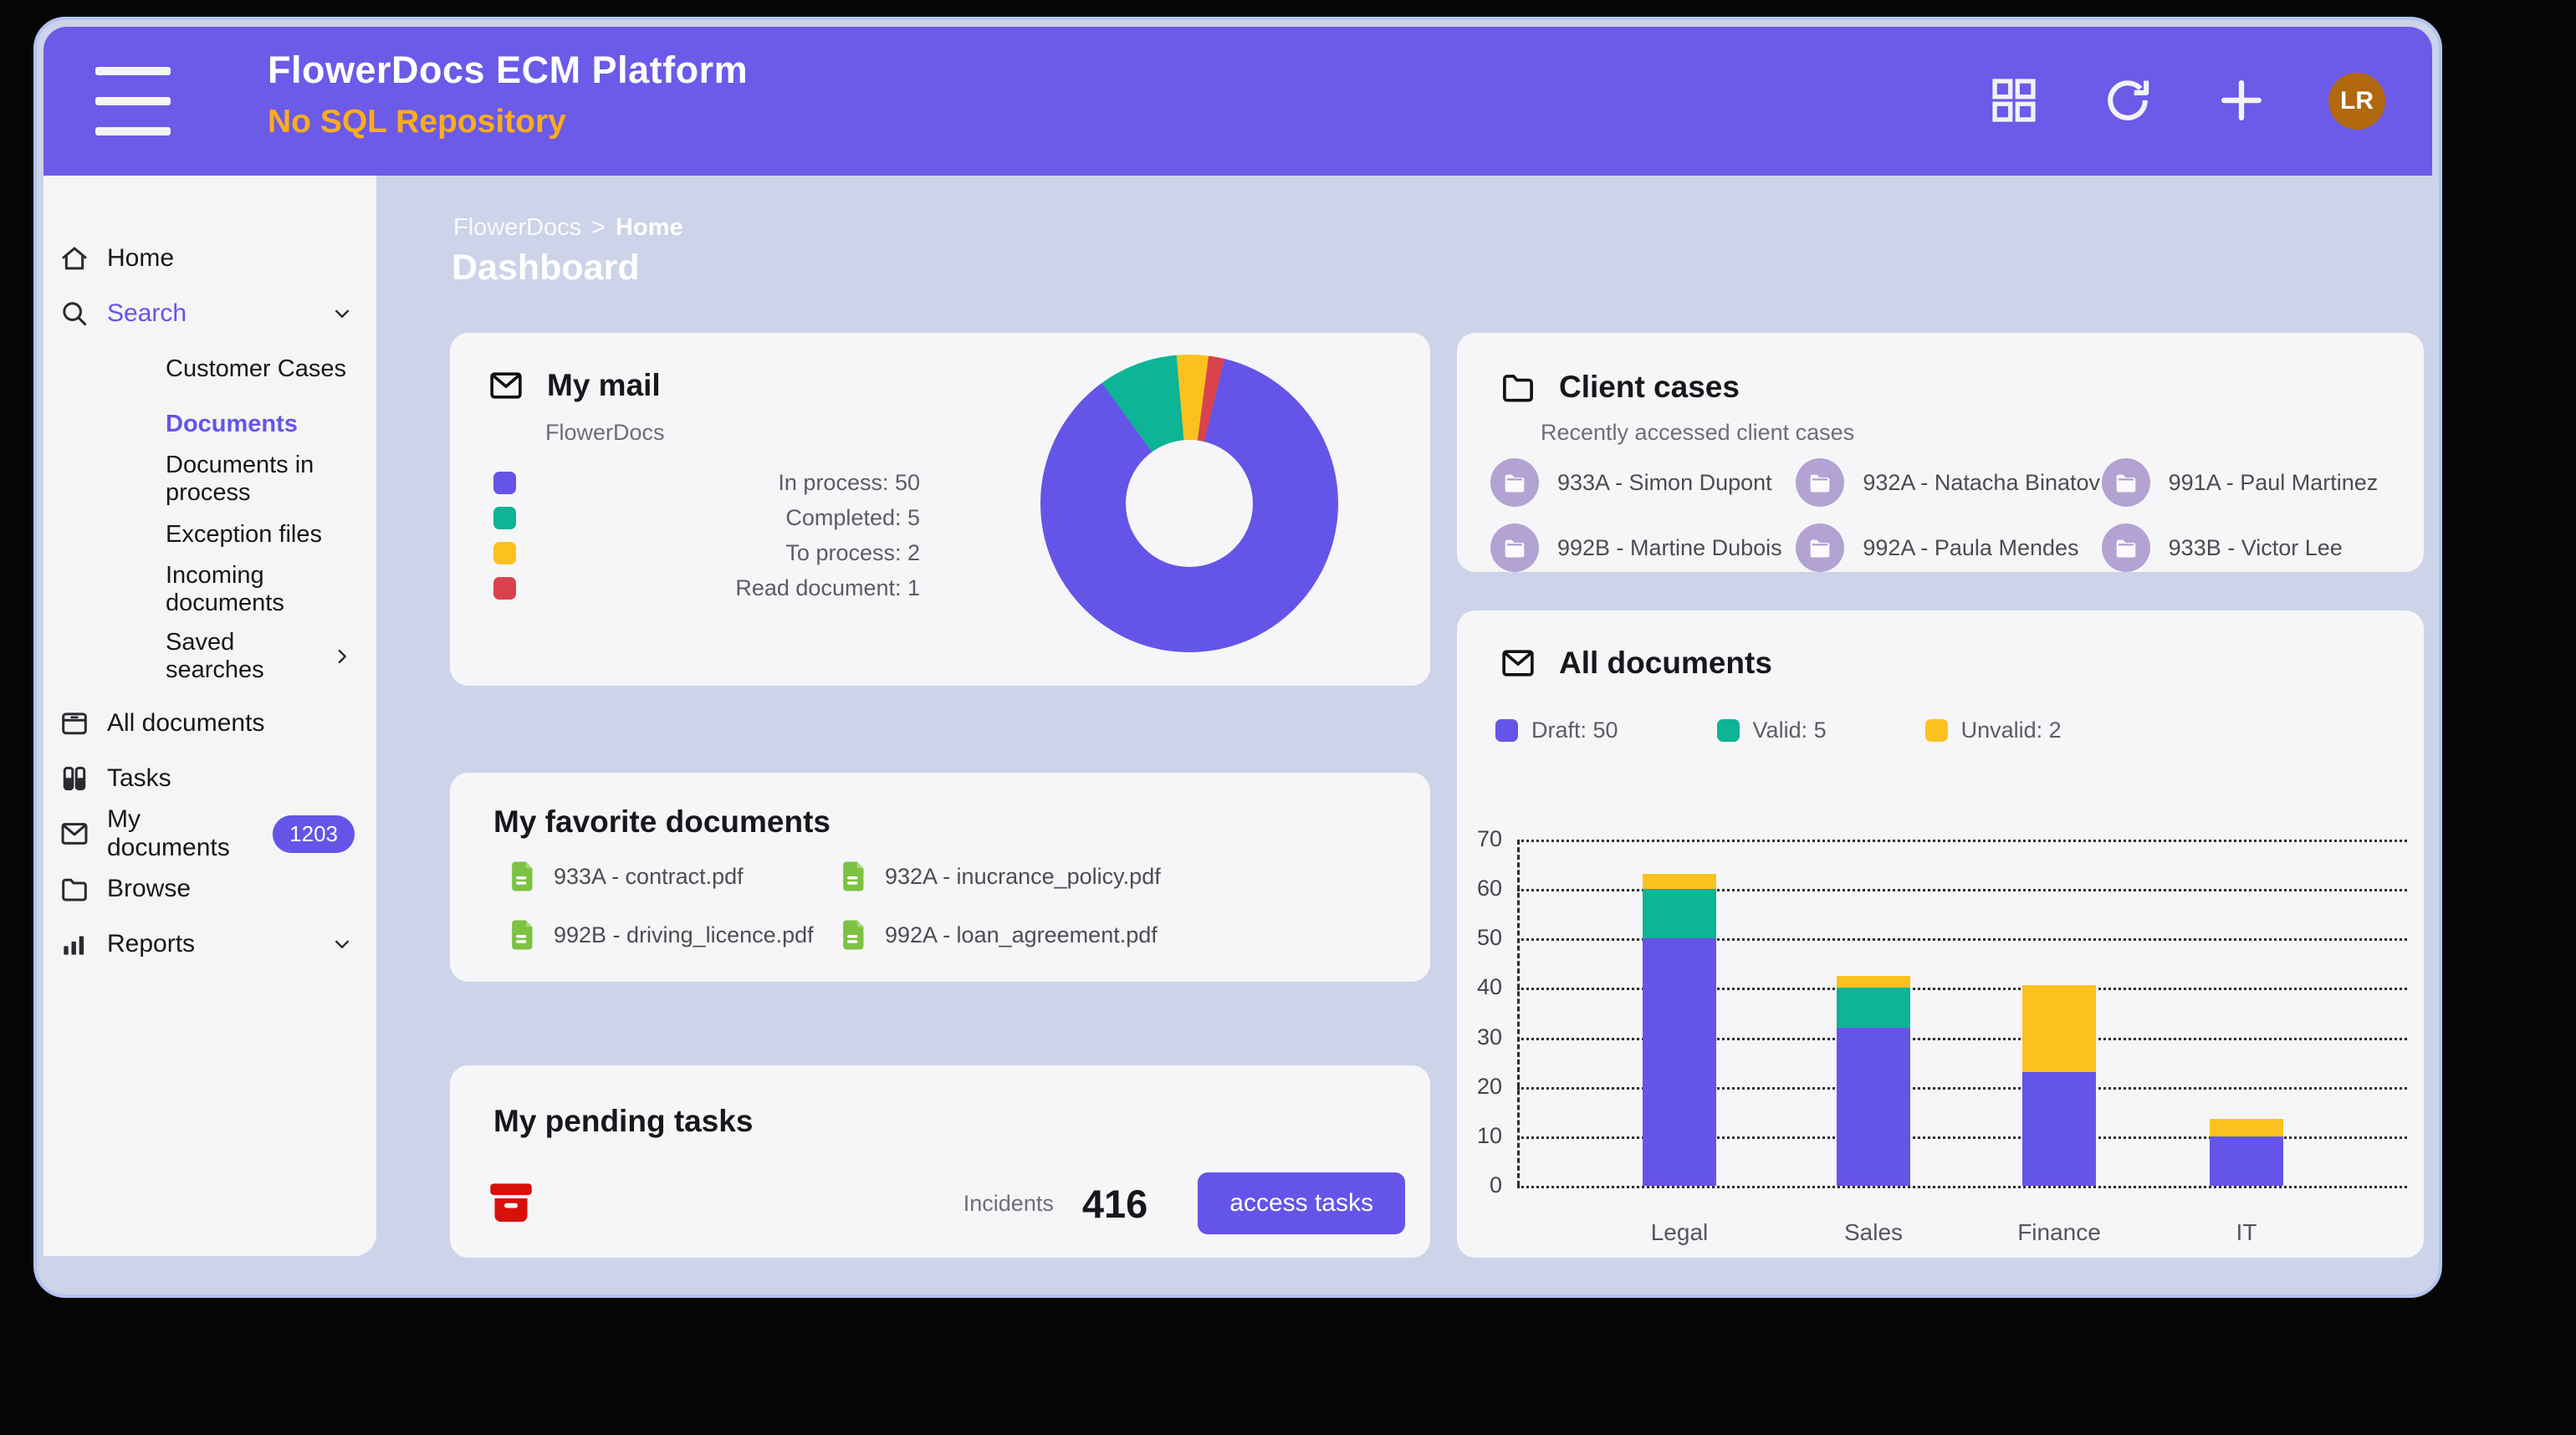 The height and width of the screenshot is (1435, 2576). I want to click on legend-label: Completed: 5, so click(852, 517).